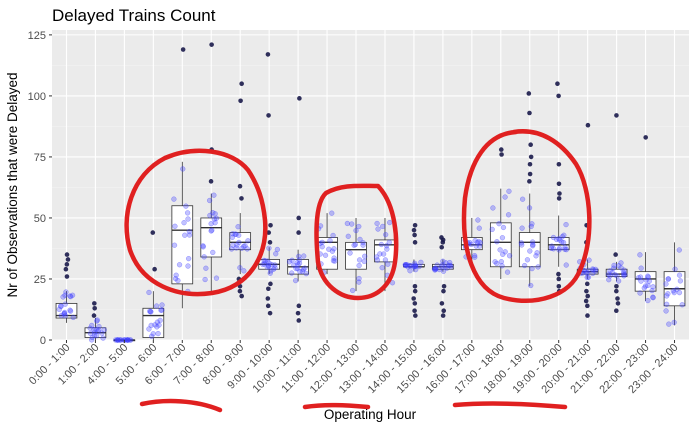  I want to click on annotation-circle-evening, so click(526, 216).